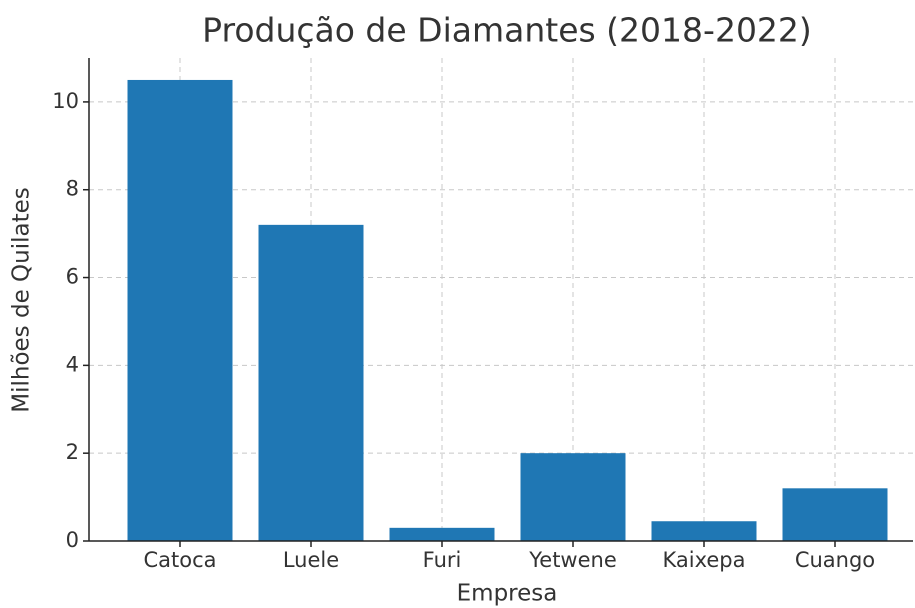 The image size is (915, 608). What do you see at coordinates (72, 189) in the screenshot?
I see `y-tick-label: 8` at bounding box center [72, 189].